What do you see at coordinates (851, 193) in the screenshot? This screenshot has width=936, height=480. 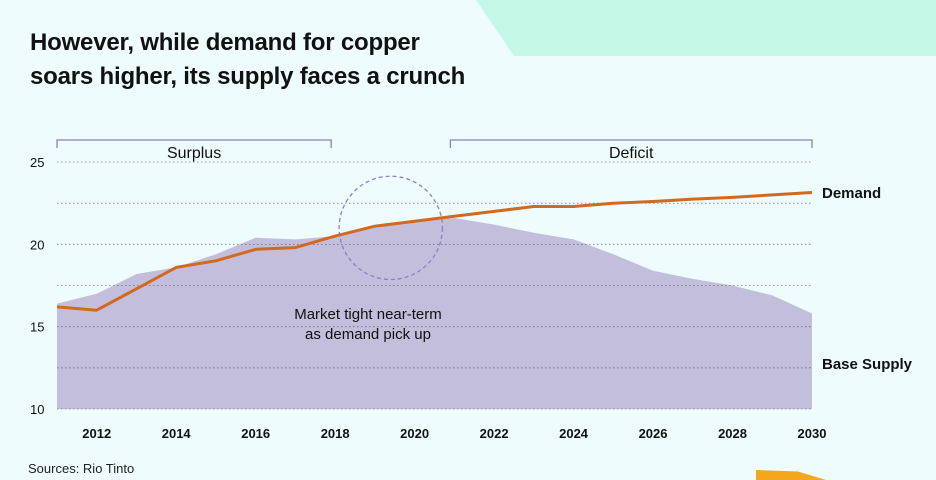 I see `demand-series-label: Demand` at bounding box center [851, 193].